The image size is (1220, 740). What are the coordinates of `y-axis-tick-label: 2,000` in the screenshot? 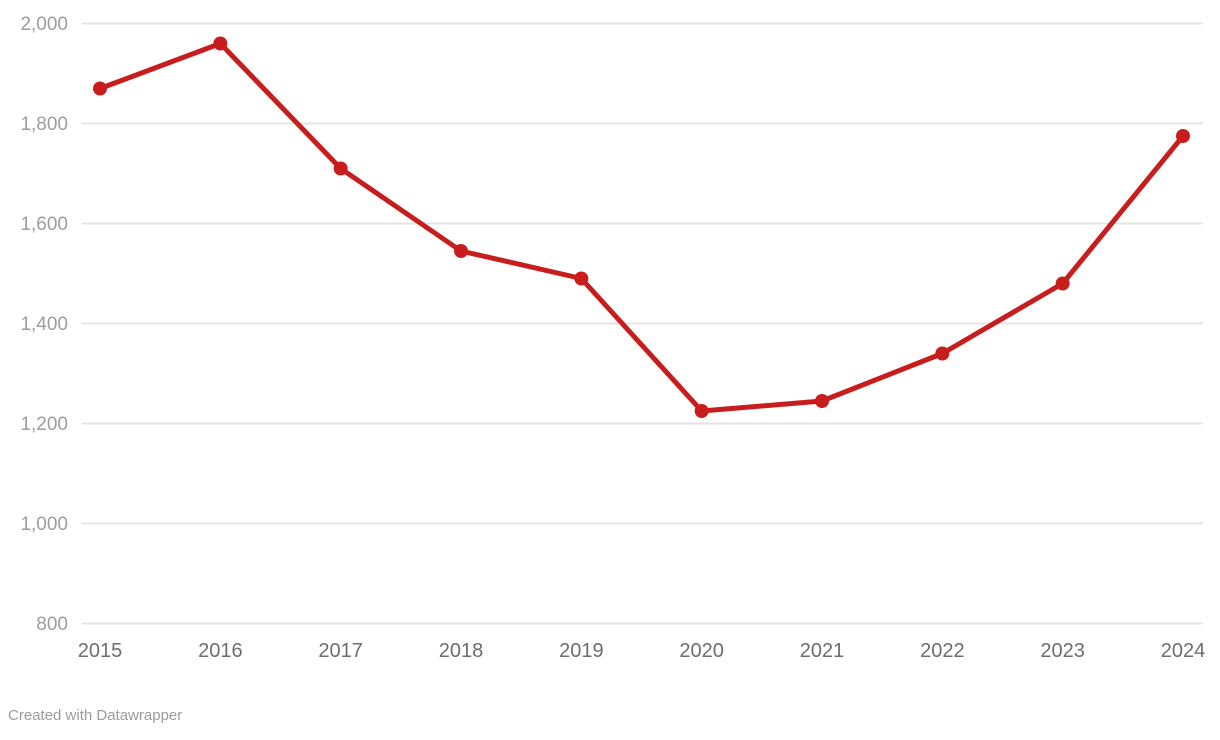 It's located at (44, 24).